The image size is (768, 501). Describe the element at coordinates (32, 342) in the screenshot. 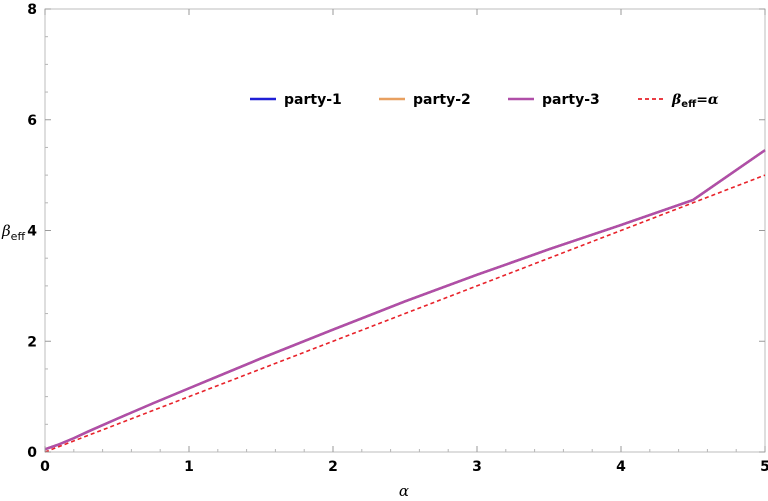

I see `y-tick-label: 2` at that location.